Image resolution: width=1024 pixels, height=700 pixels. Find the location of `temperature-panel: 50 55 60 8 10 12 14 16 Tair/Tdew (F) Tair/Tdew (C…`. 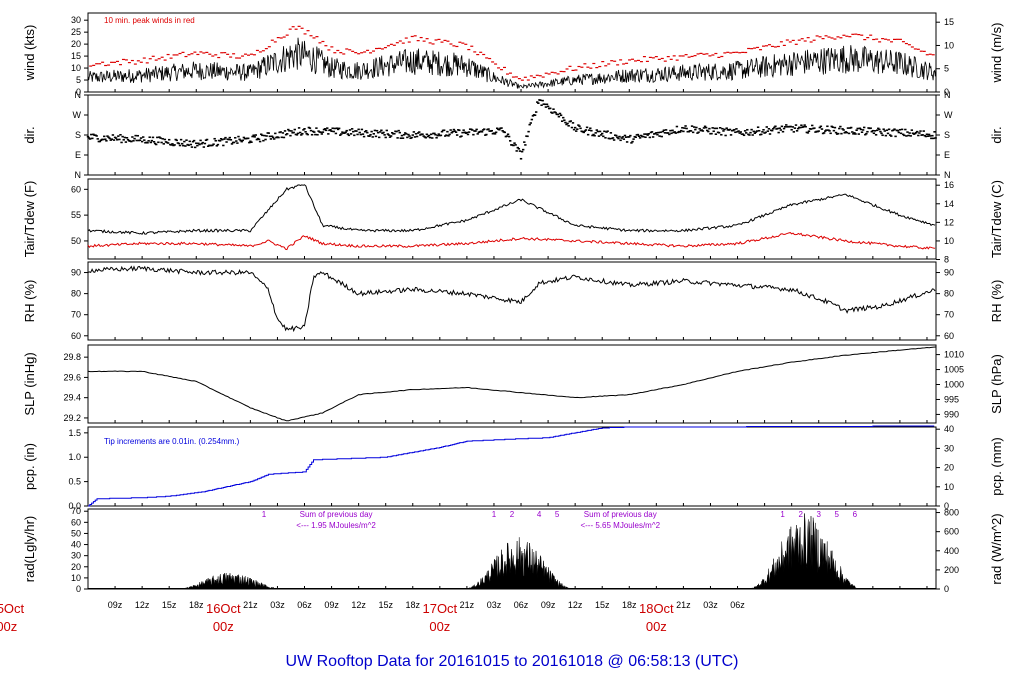

temperature-panel: 50 55 60 8 10 12 14 16 Tair/Tdew (F) Tair/Tdew (C… is located at coordinates (513, 221).